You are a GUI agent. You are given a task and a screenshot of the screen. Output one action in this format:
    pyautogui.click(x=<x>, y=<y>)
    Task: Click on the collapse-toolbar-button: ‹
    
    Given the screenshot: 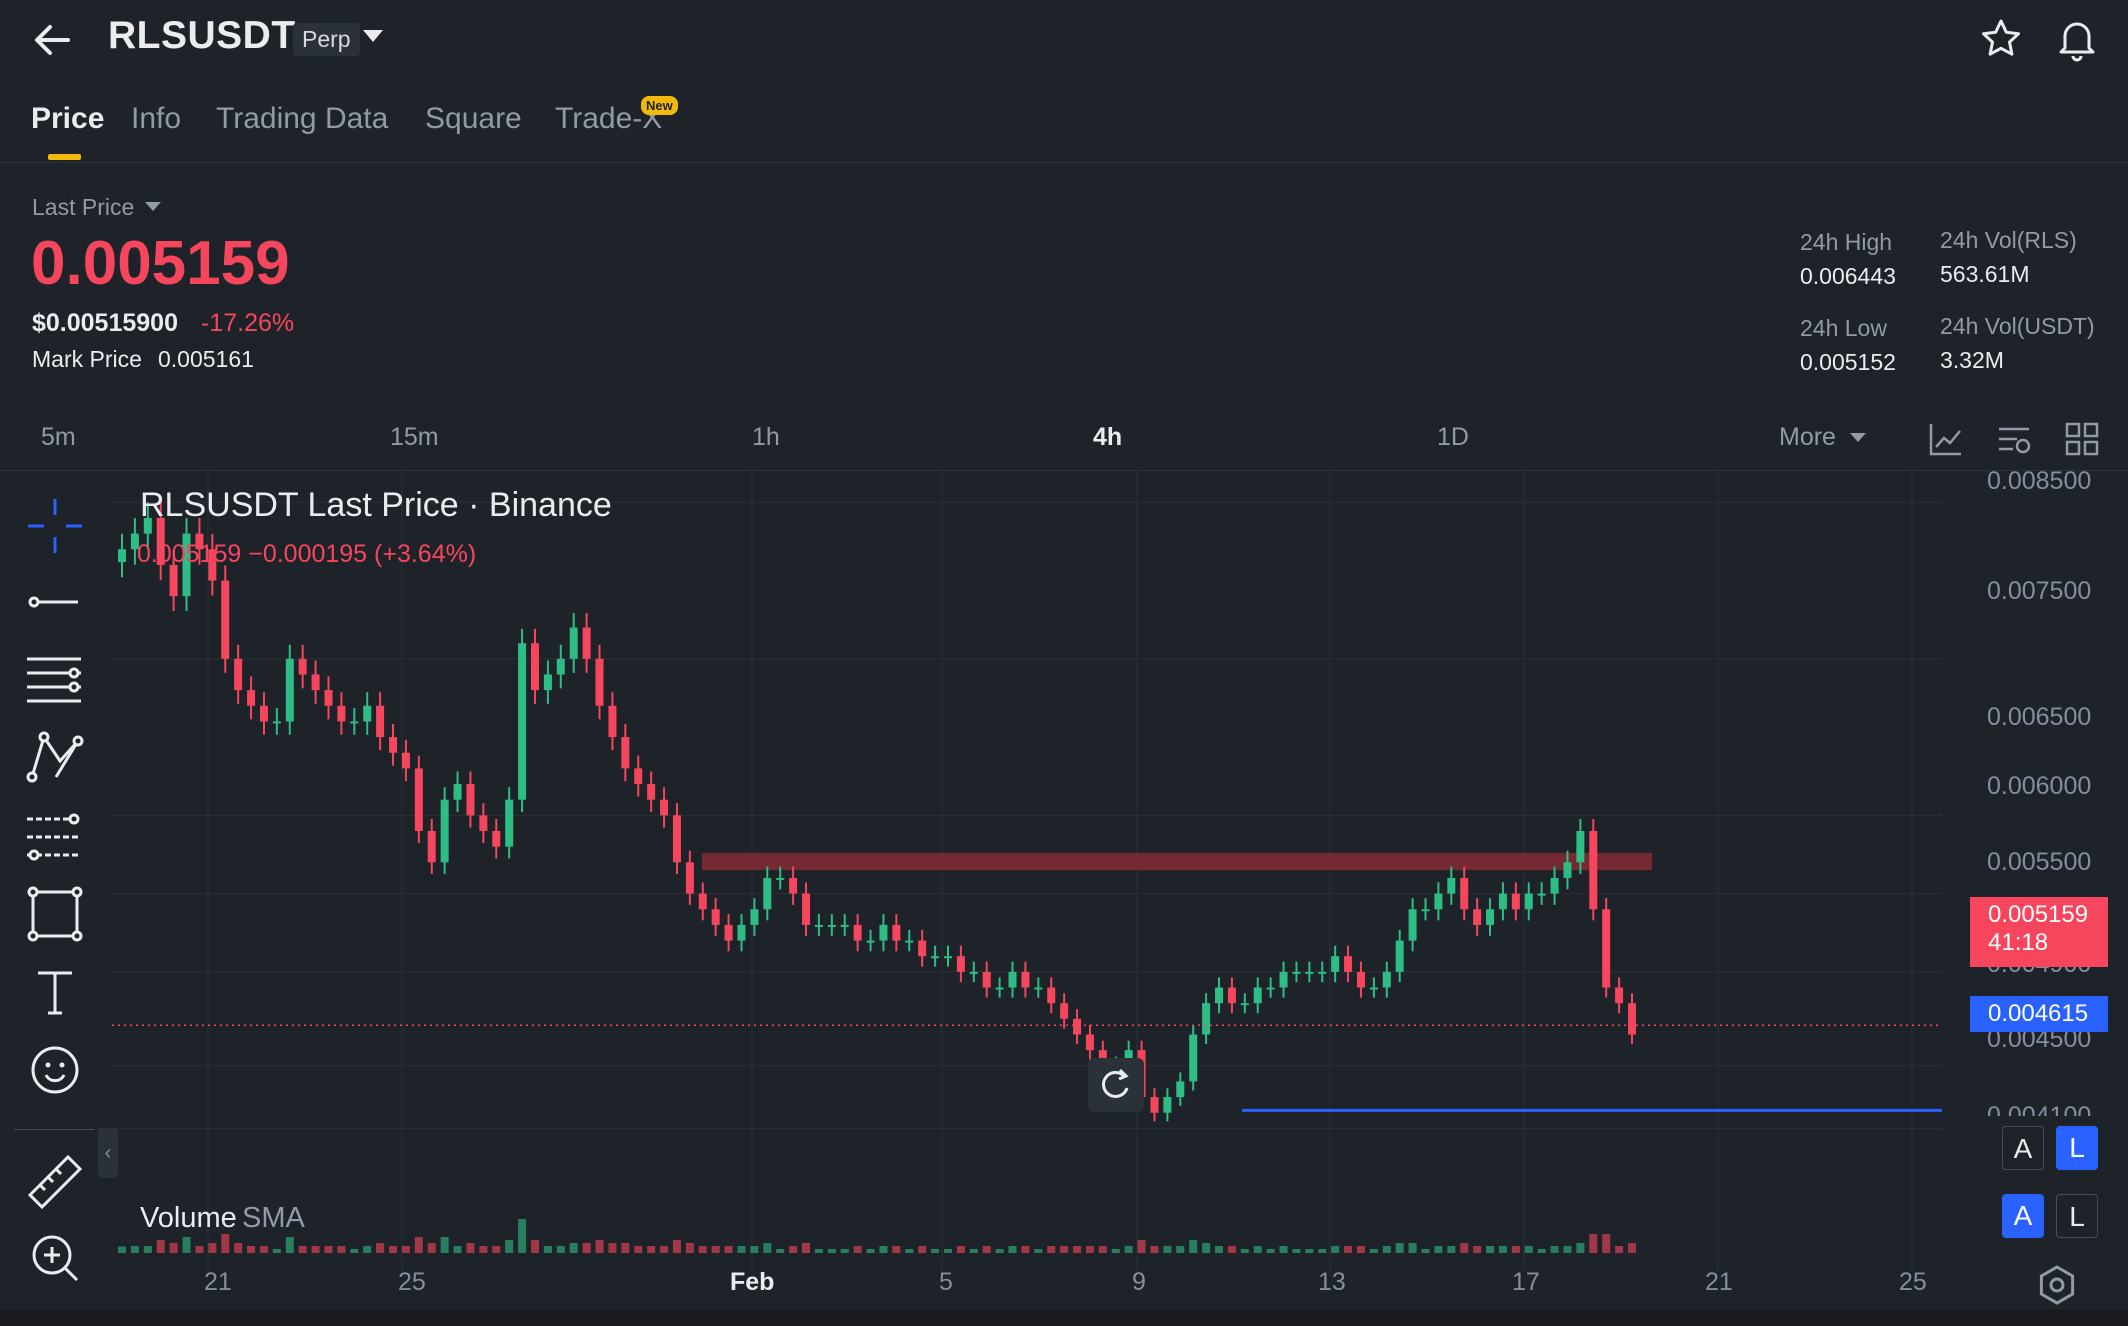 What is the action you would take?
    pyautogui.click(x=108, y=1153)
    